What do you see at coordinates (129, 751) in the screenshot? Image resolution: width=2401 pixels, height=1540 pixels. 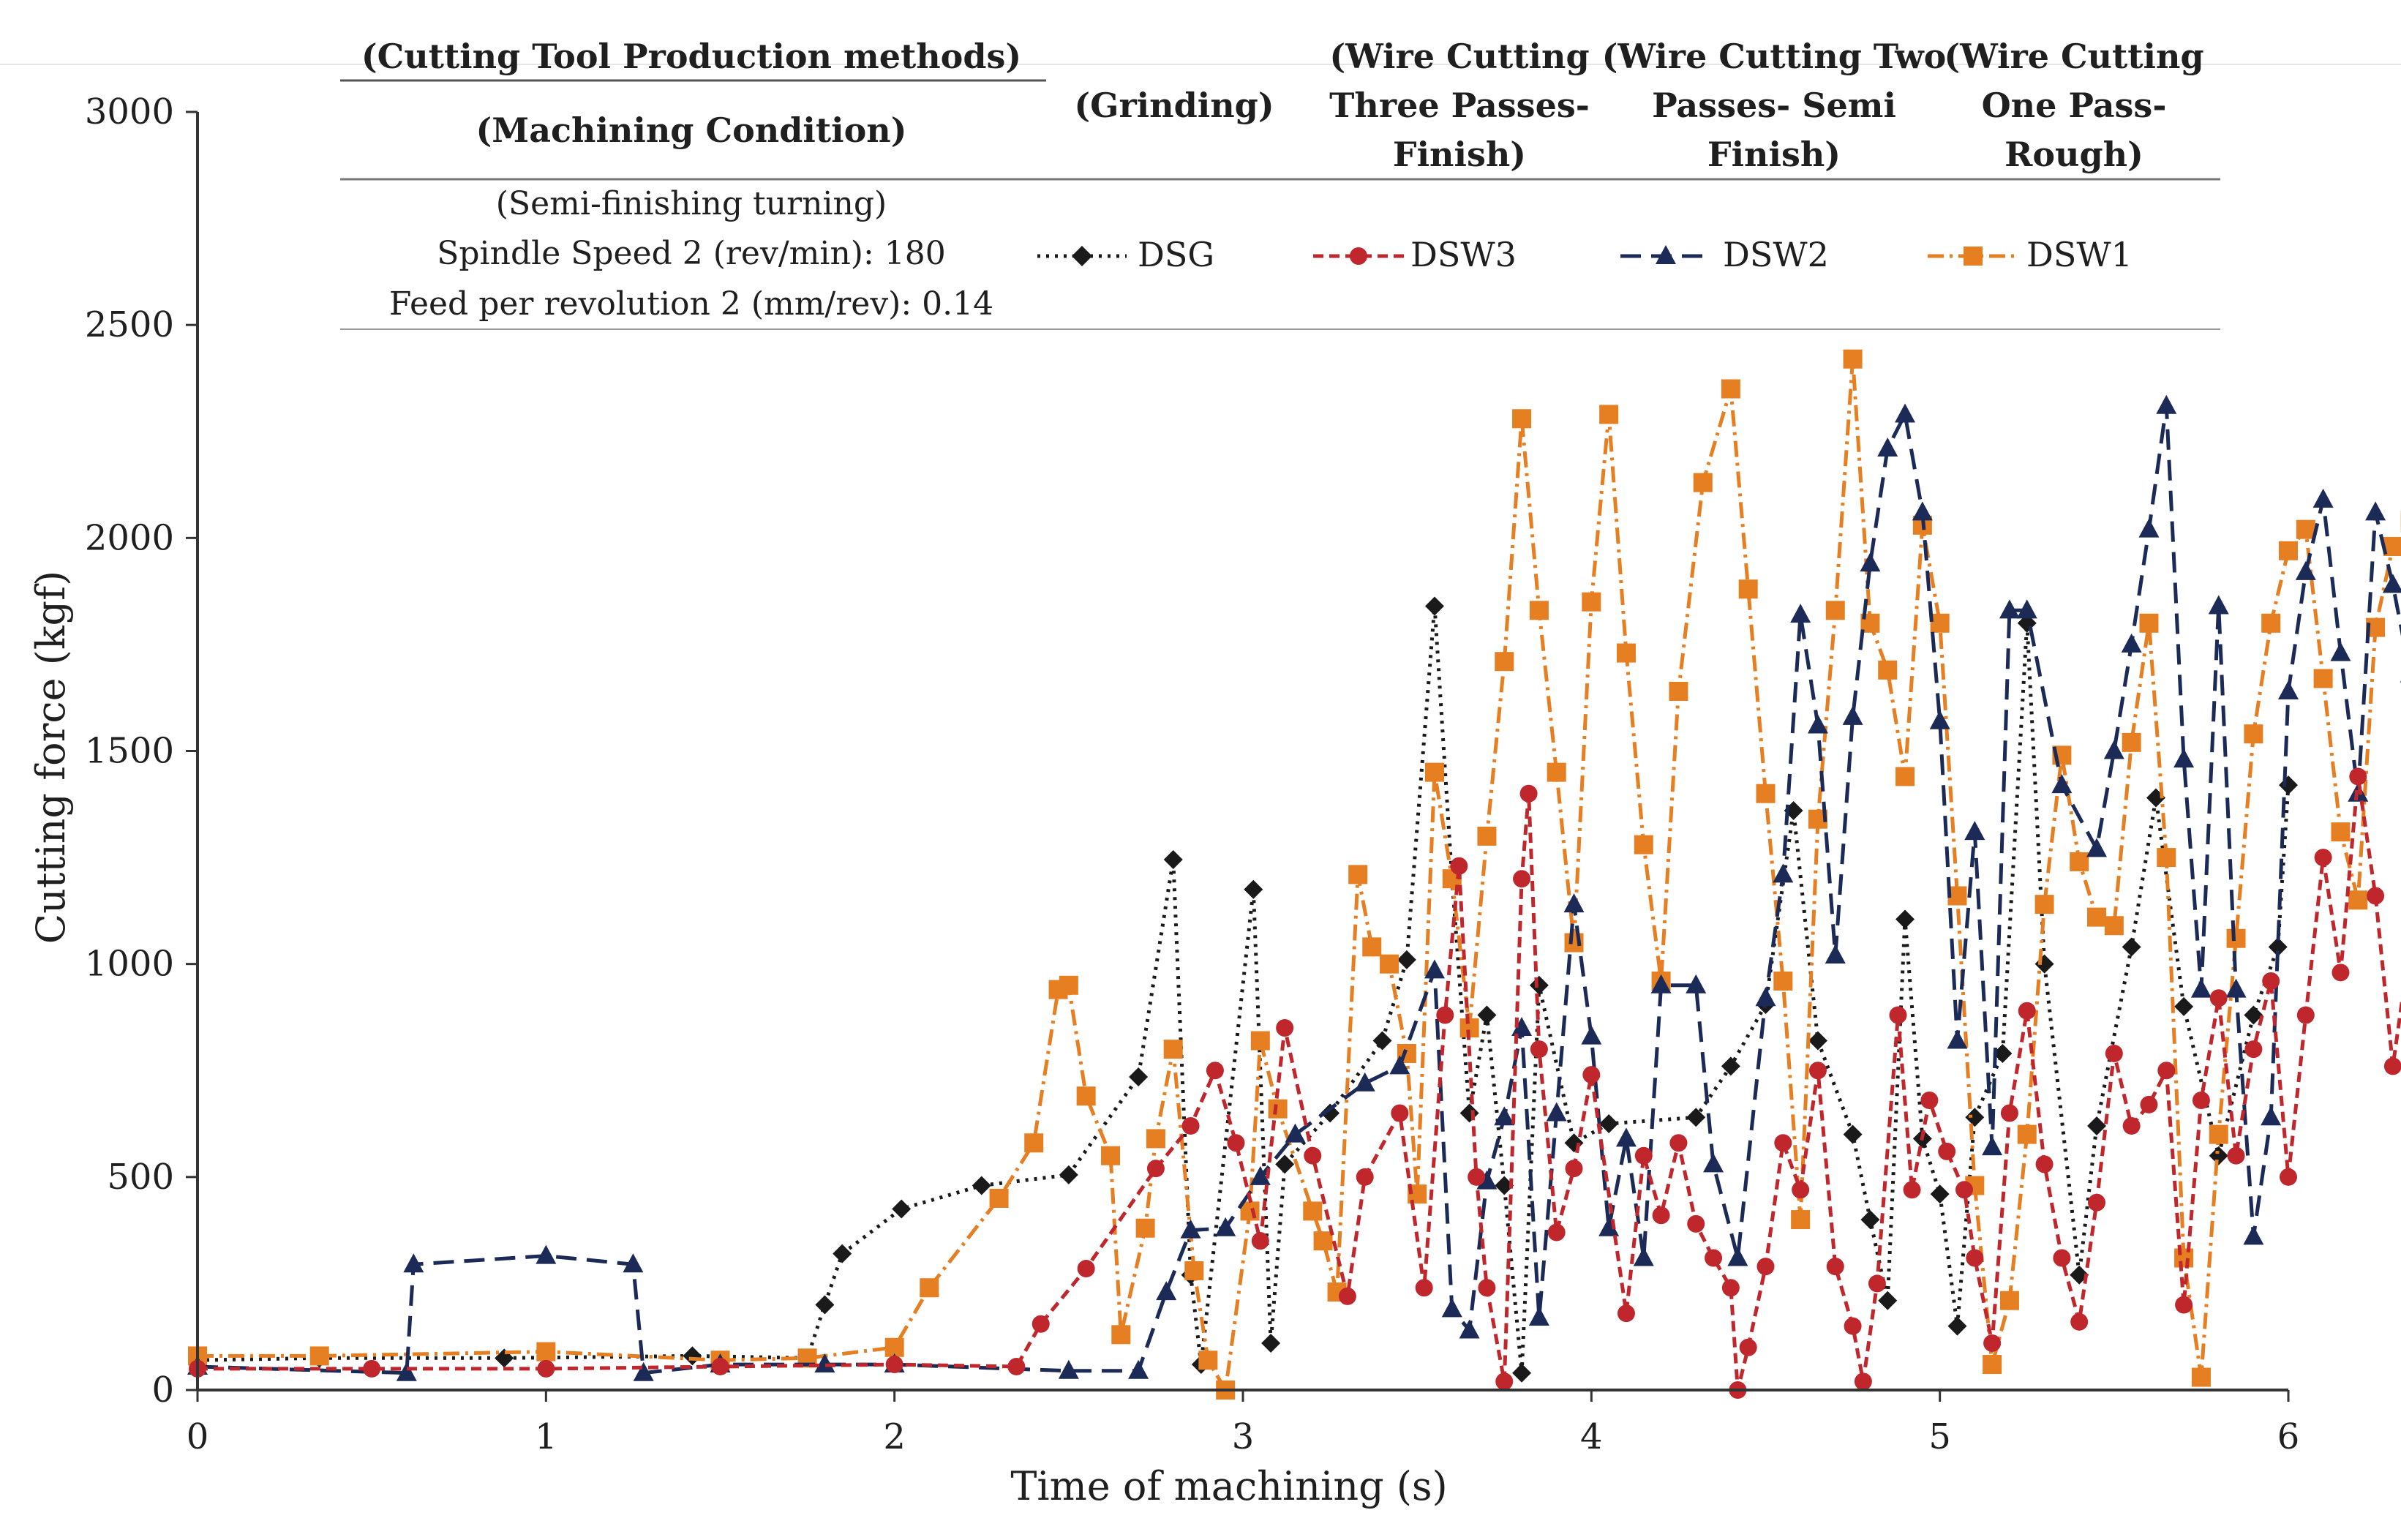 I see `y-tick-label: 1500` at bounding box center [129, 751].